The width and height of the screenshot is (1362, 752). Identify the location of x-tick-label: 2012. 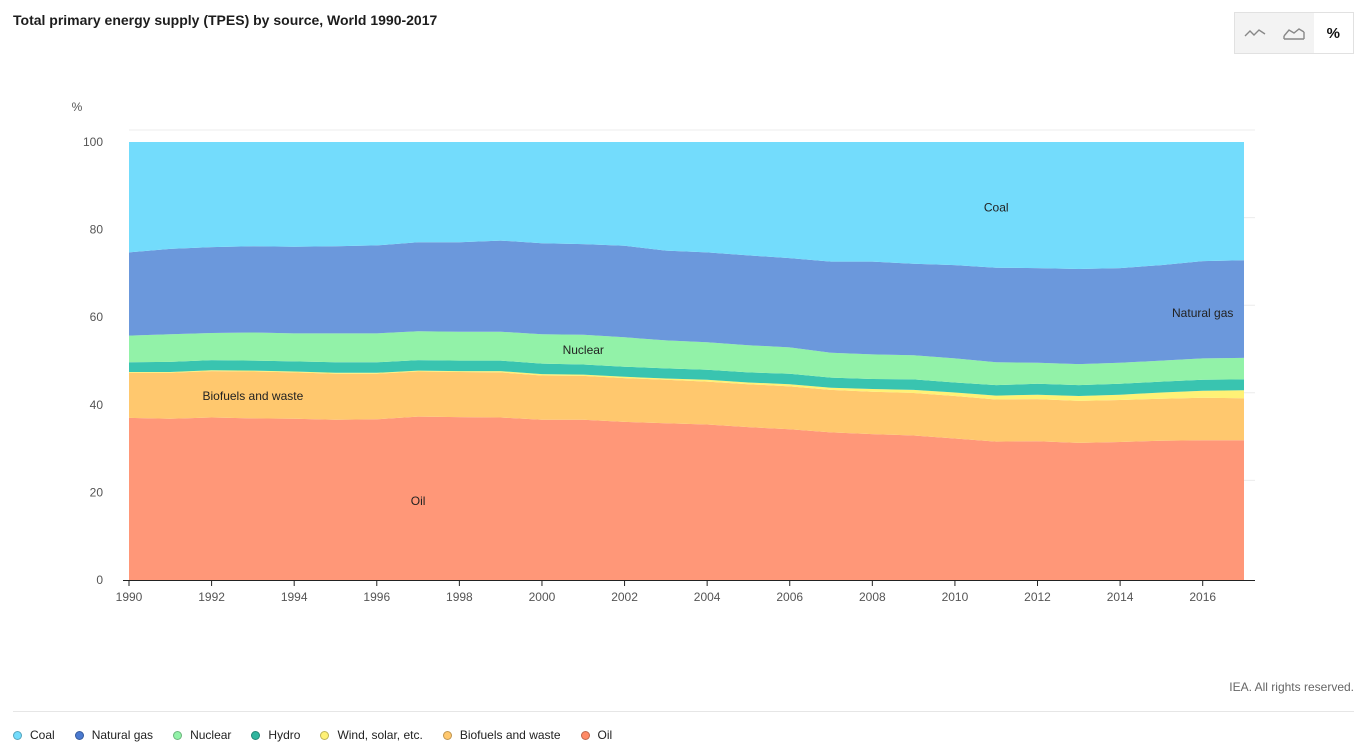
(1037, 597).